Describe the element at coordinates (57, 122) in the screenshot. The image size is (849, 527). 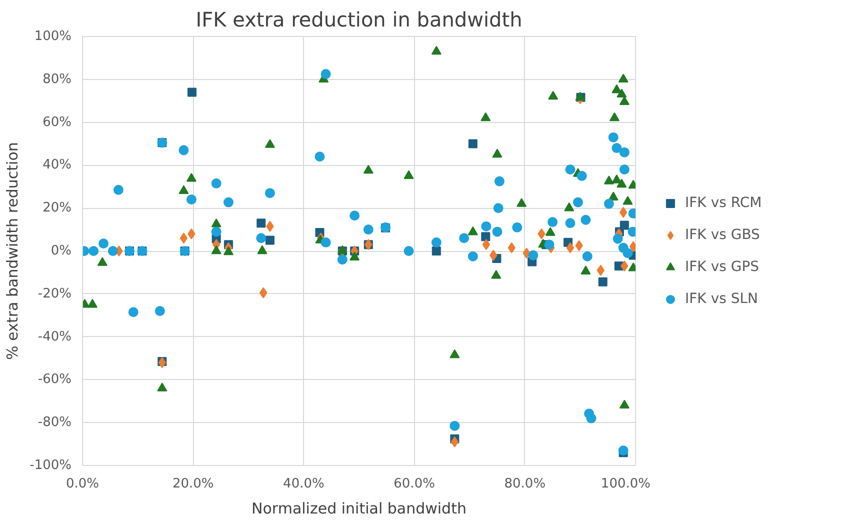
I see `y-tick-label: 60%` at that location.